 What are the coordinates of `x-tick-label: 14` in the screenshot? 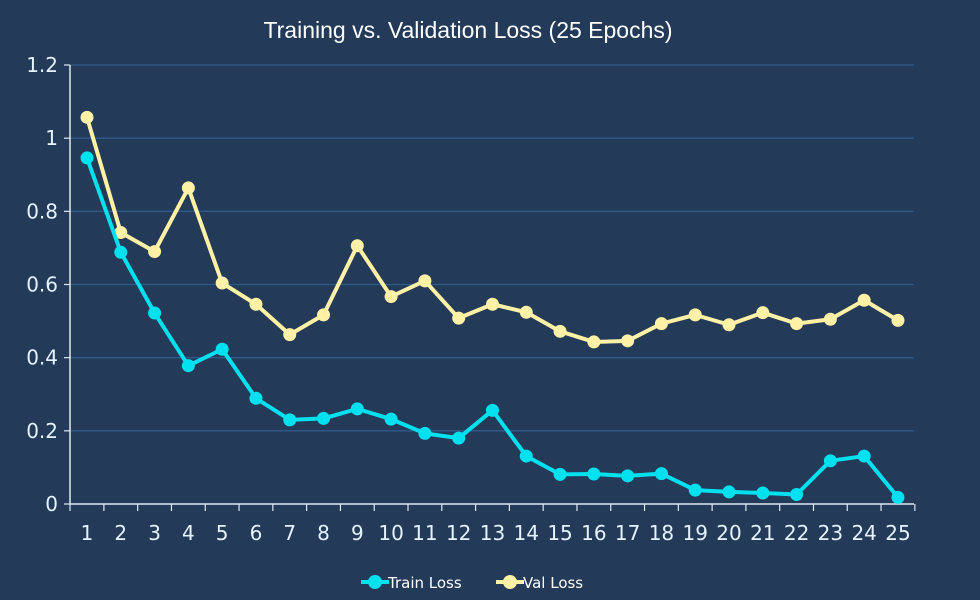 It's located at (526, 533).